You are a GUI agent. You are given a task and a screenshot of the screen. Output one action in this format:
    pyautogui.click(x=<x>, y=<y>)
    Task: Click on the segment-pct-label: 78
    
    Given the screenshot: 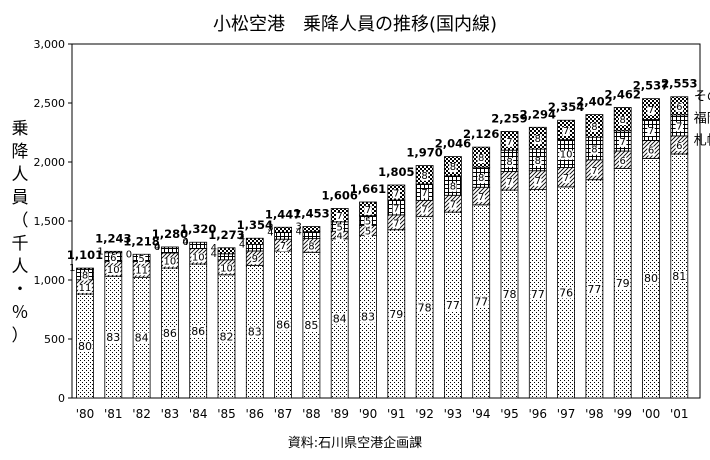 What is the action you would take?
    pyautogui.click(x=510, y=294)
    